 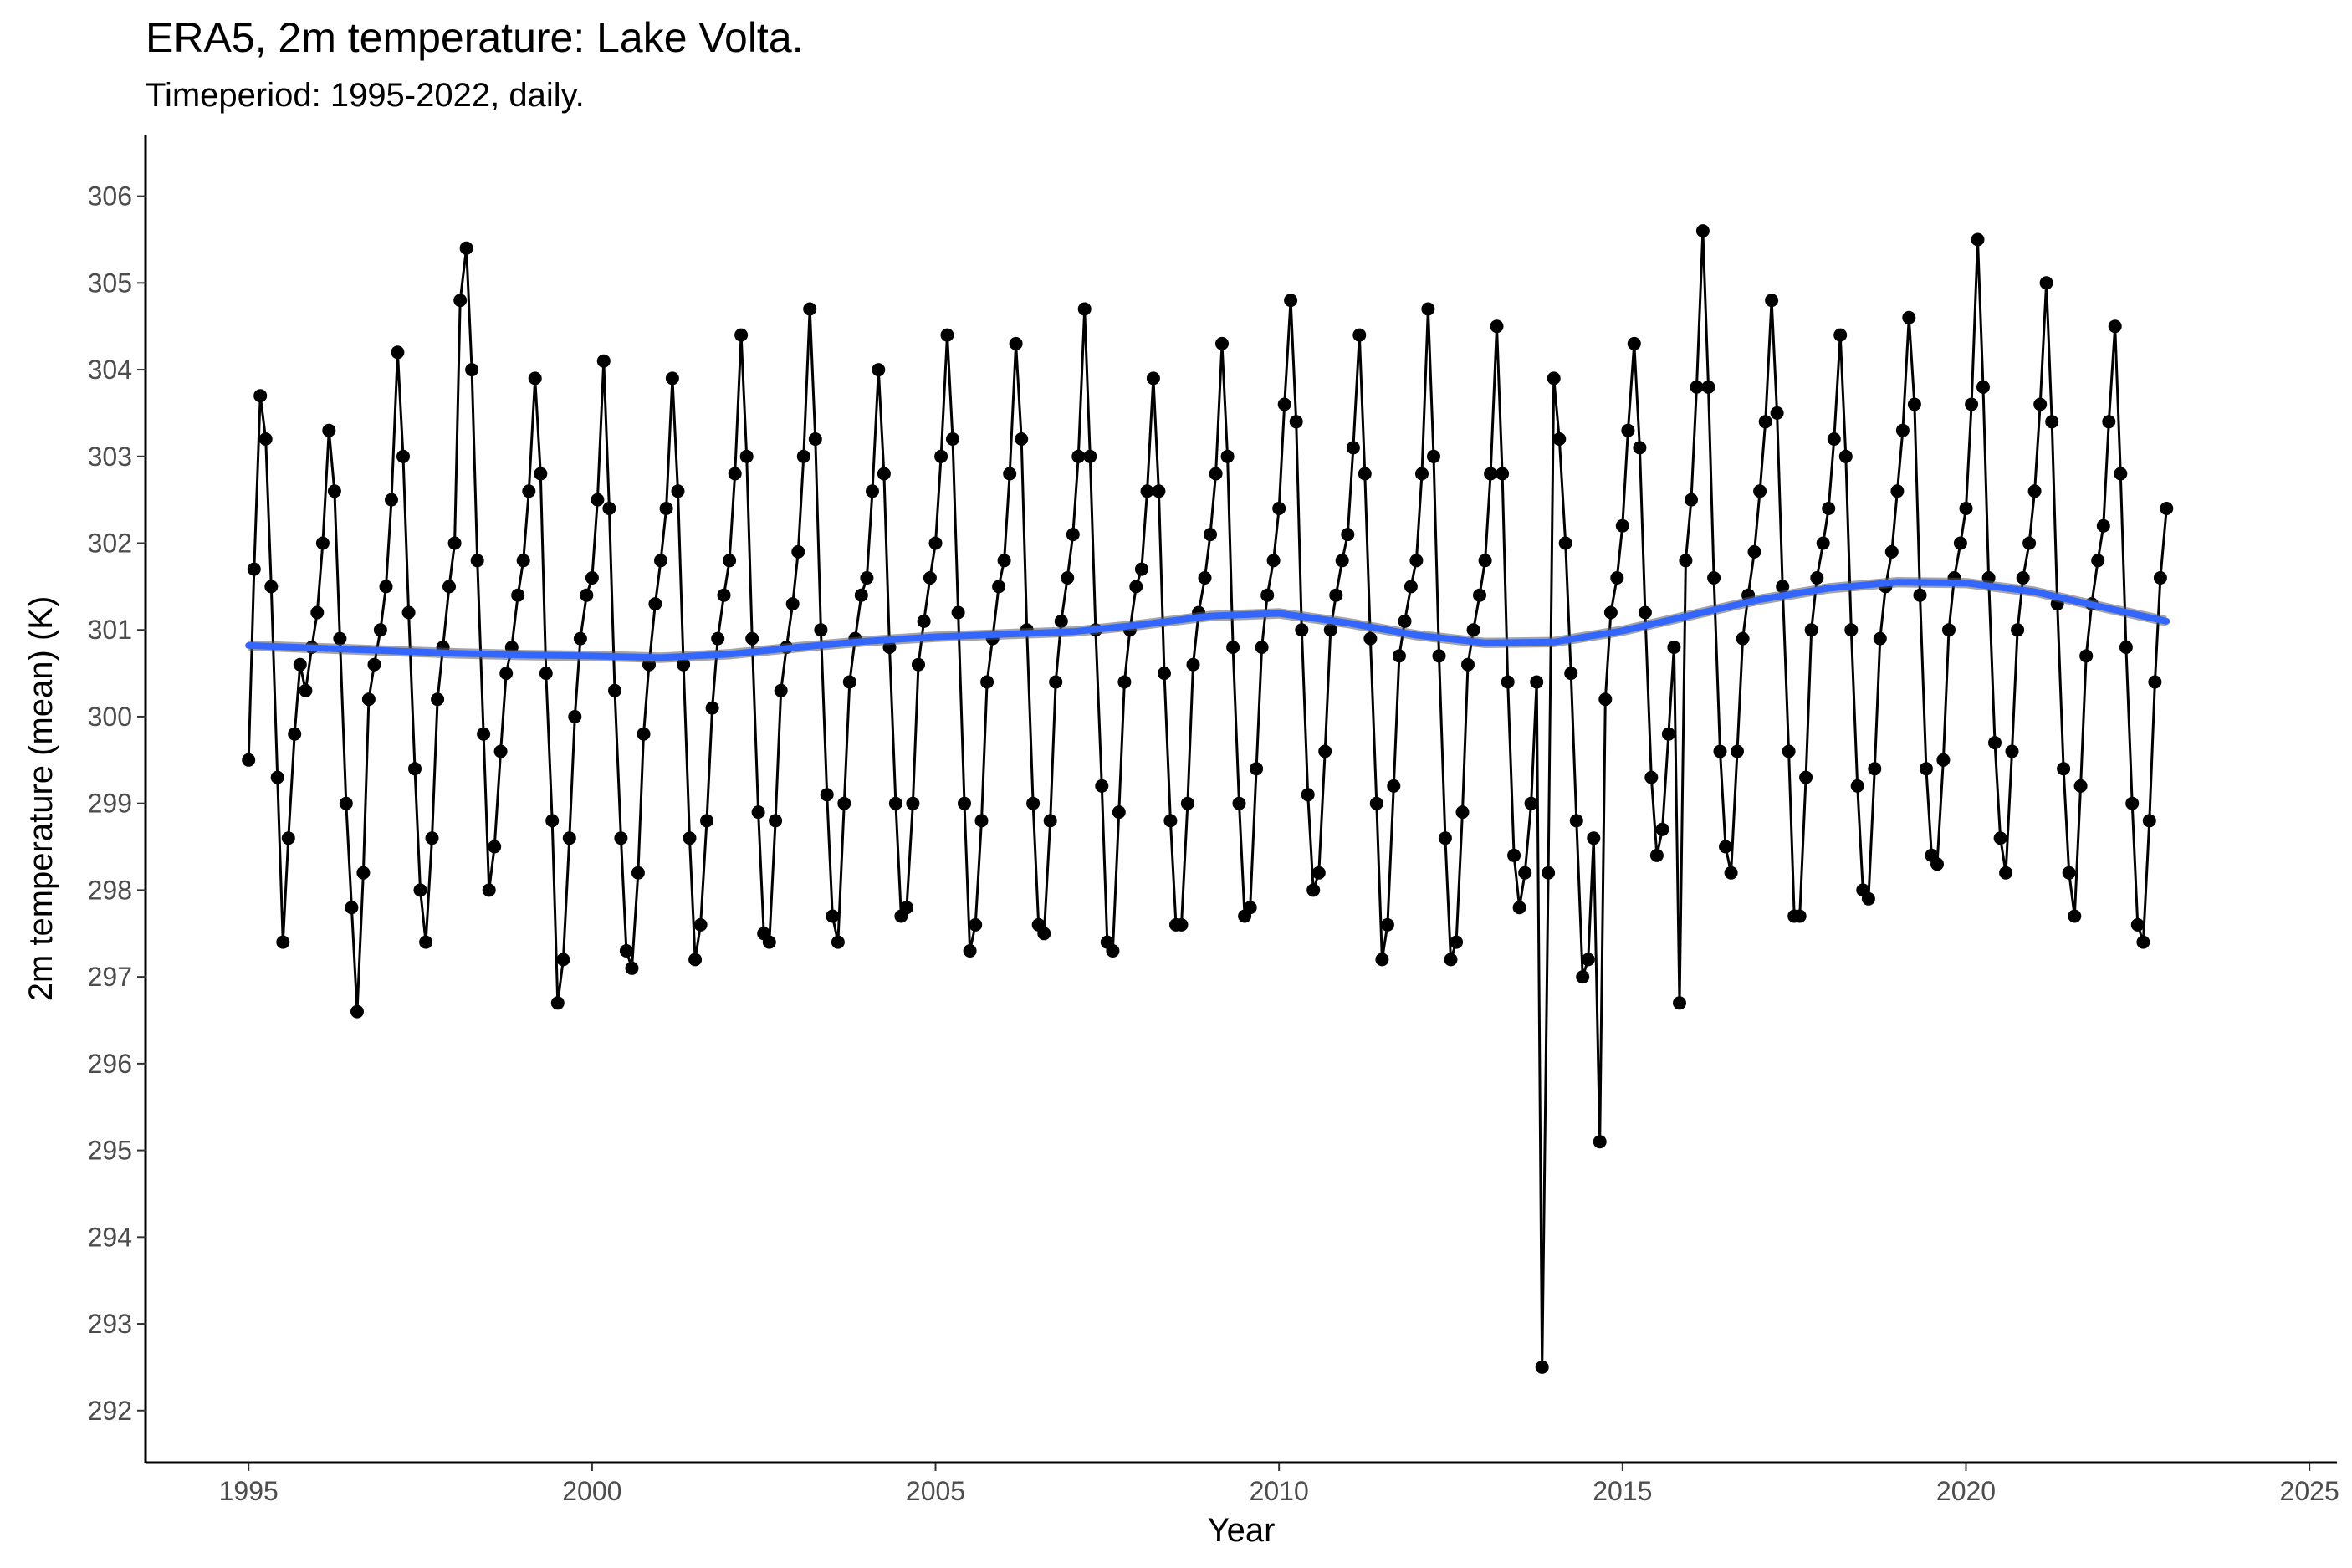 What do you see at coordinates (1966, 1491) in the screenshot?
I see `x-tick-label: 2020` at bounding box center [1966, 1491].